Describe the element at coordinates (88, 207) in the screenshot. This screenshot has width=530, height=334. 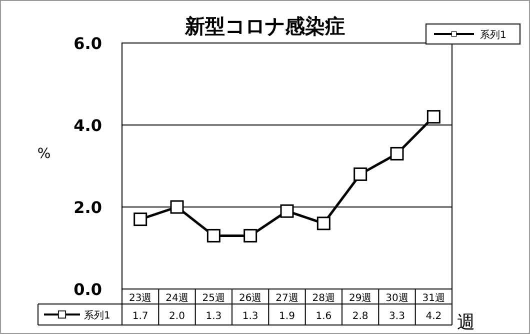
I see `y-tick-label: 2.0` at that location.